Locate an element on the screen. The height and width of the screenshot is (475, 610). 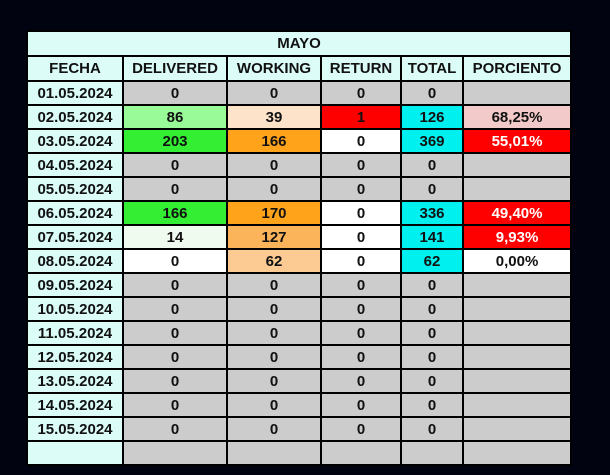
cell-fecha: 08.05.2024 is located at coordinates (75, 261).